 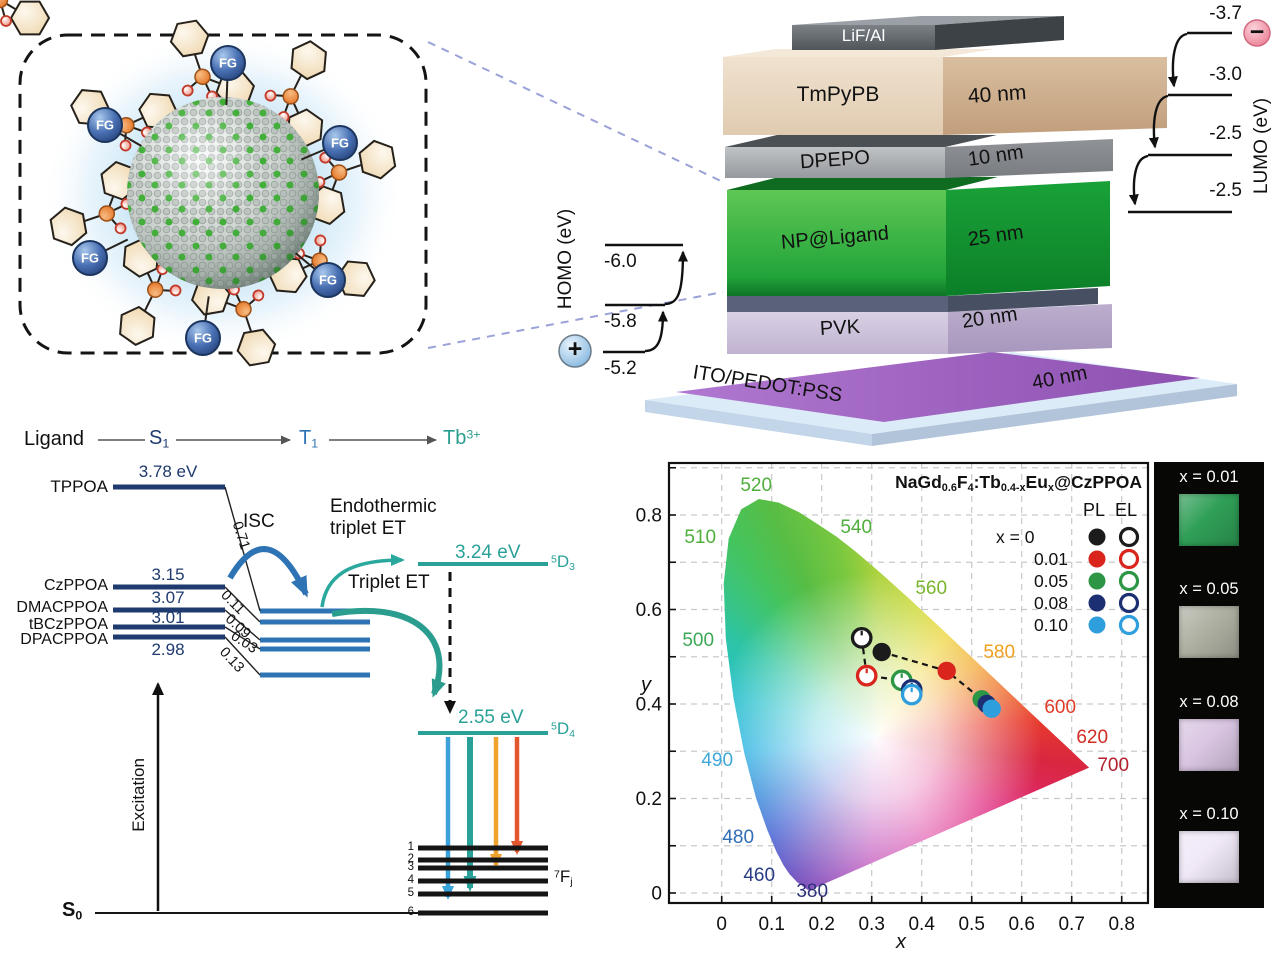 I want to click on energy-header-s1: S1, so click(x=159, y=439).